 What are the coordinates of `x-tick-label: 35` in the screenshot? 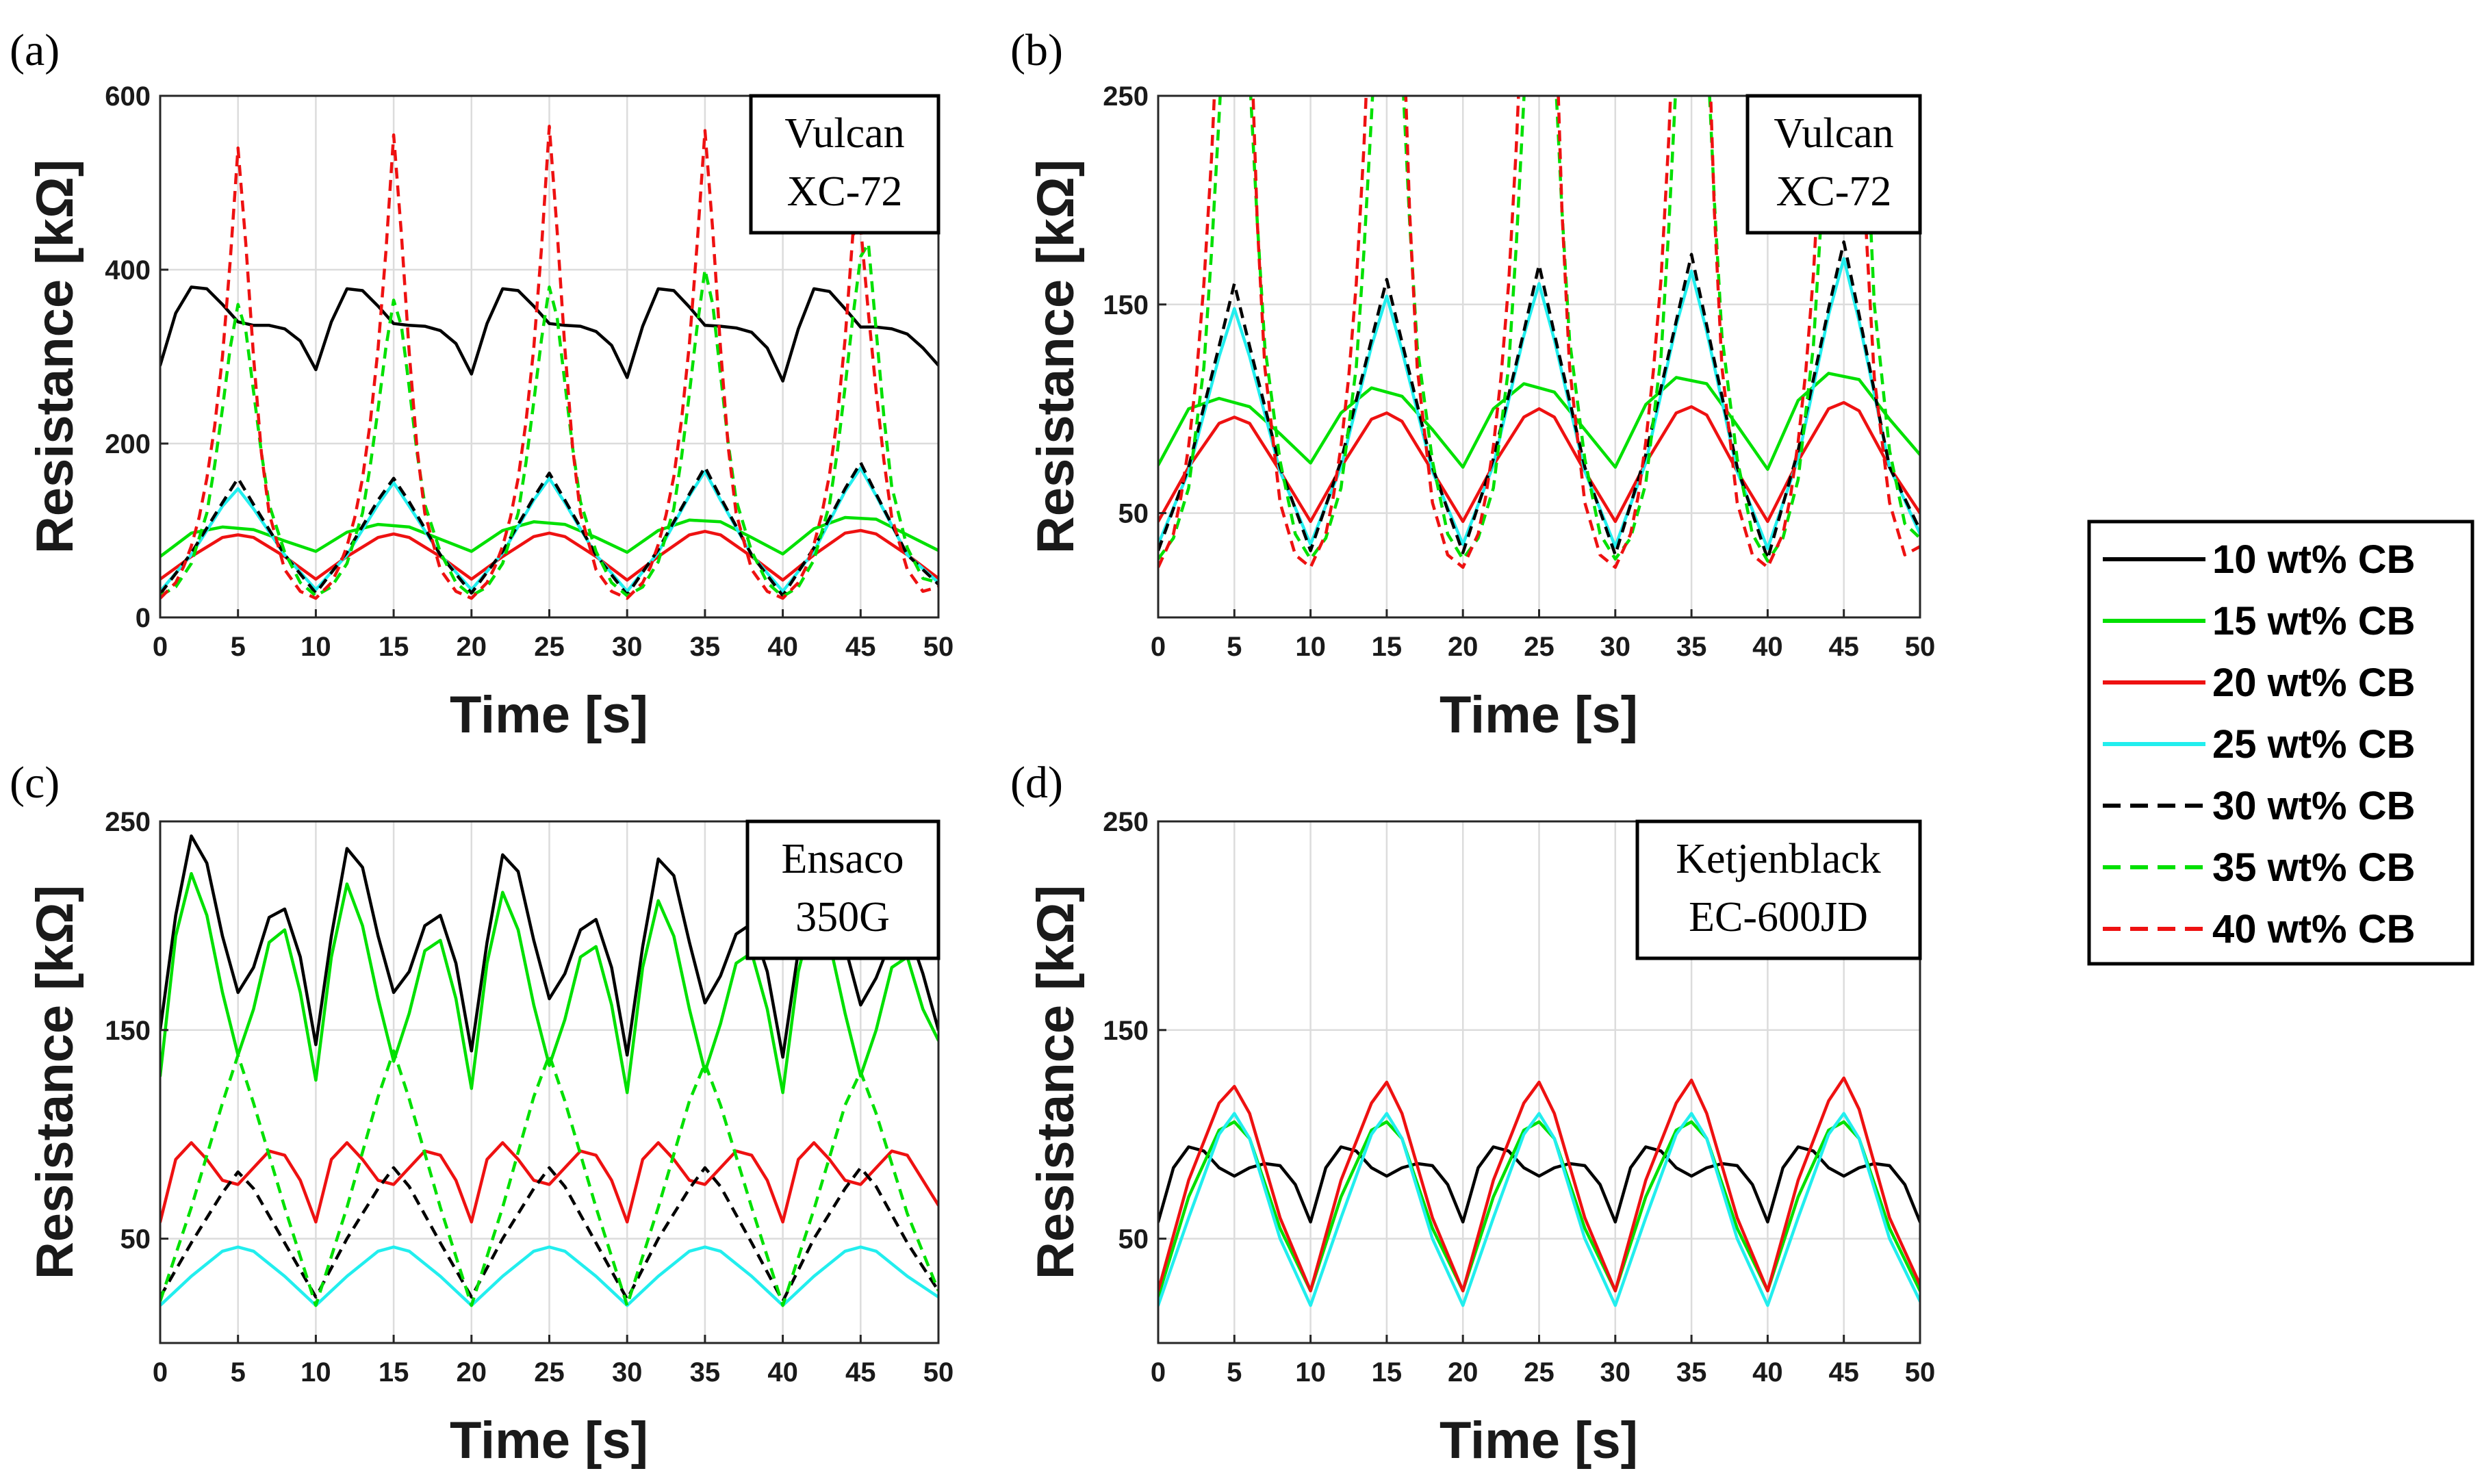 It's located at (706, 1372).